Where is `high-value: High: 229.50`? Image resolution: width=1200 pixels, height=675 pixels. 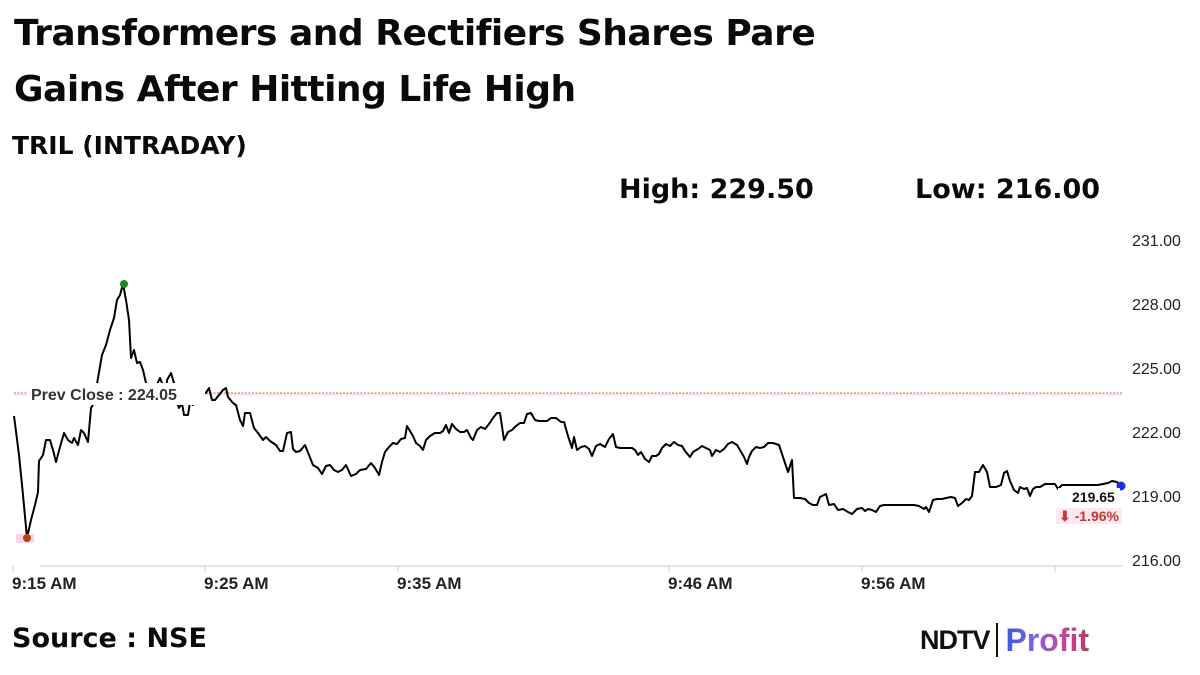 high-value: High: 229.50 is located at coordinates (716, 189).